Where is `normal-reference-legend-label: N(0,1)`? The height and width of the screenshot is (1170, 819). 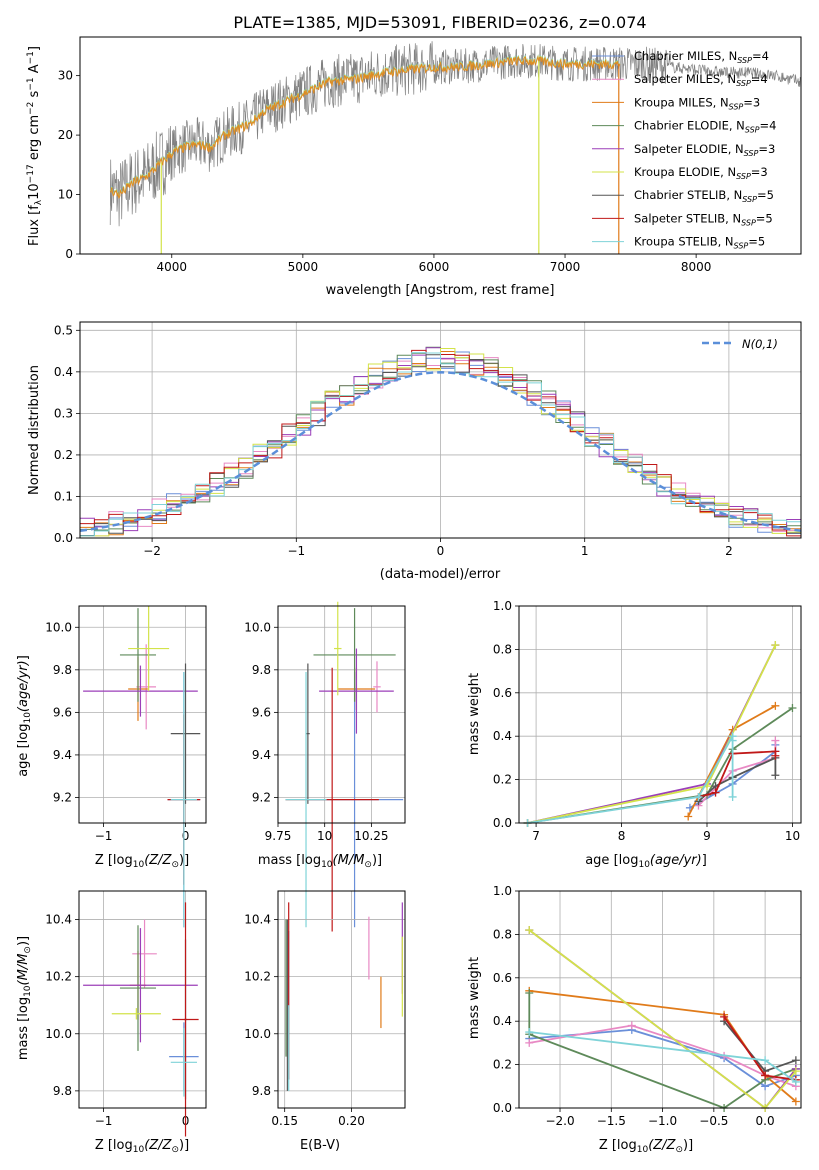 normal-reference-legend-label: N(0,1) is located at coordinates (760, 344).